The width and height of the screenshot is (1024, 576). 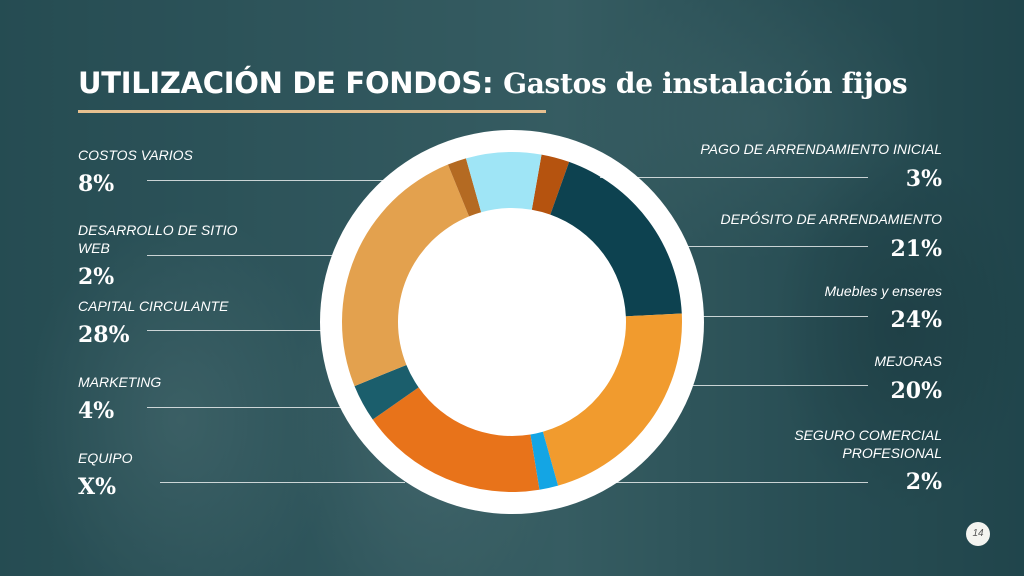 What do you see at coordinates (97, 487) in the screenshot?
I see `value-equipo: X%` at bounding box center [97, 487].